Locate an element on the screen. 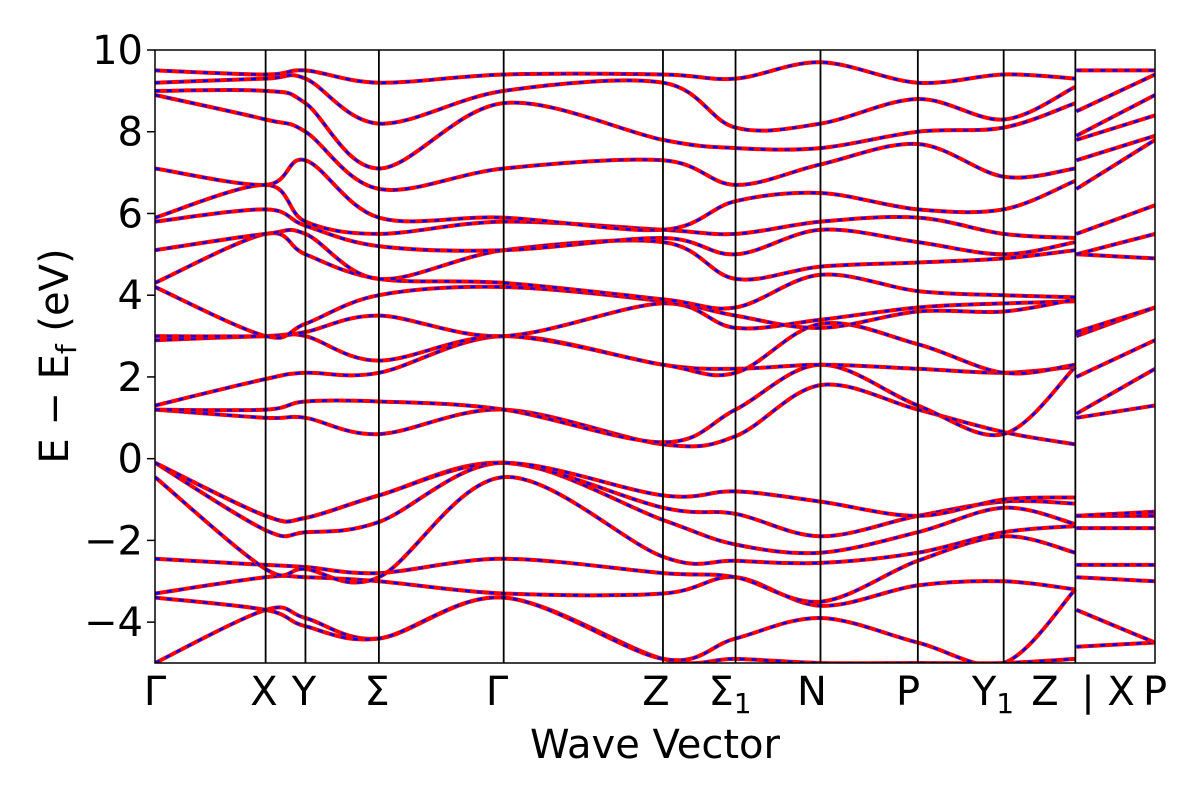 The image size is (1200, 800). x-tick-label-2: Y is located at coordinates (304, 692).